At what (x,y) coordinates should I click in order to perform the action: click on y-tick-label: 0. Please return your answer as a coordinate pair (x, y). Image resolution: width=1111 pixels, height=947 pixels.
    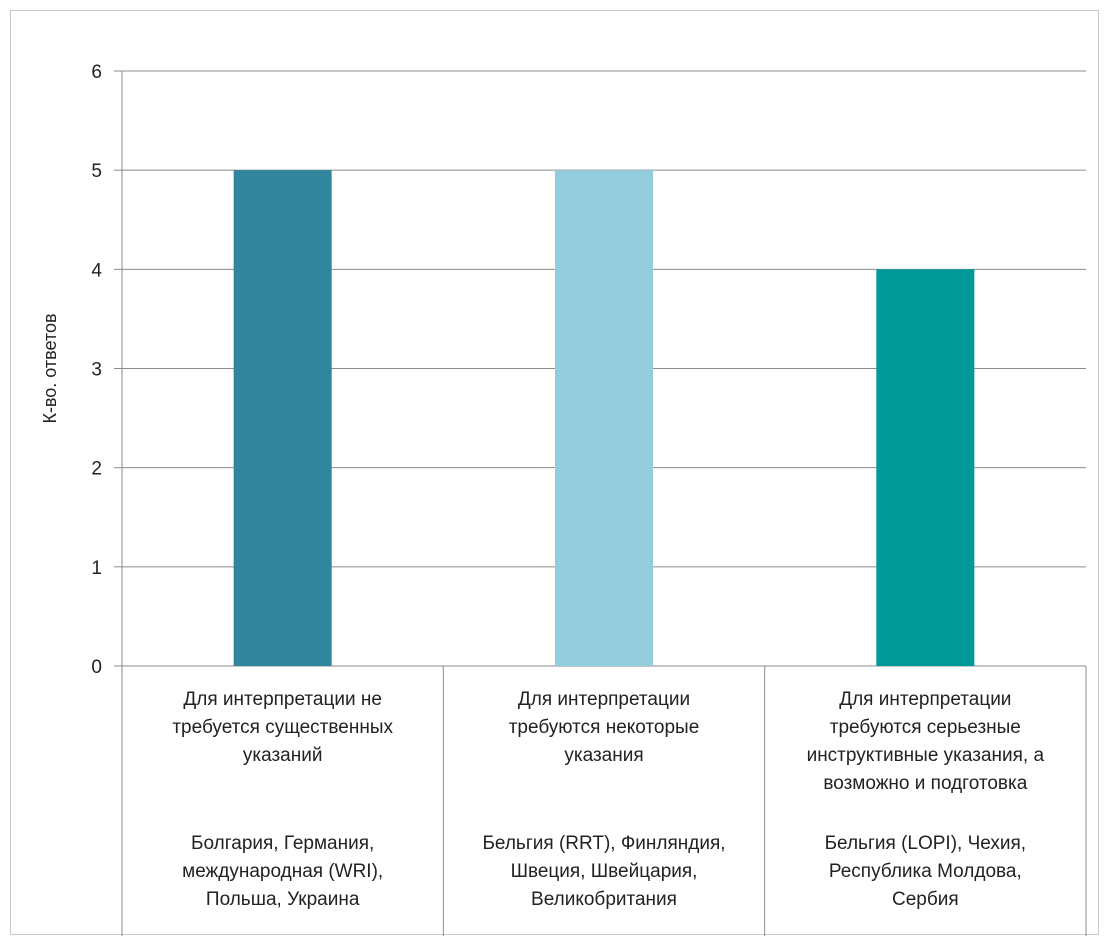
    Looking at the image, I should click on (96, 667).